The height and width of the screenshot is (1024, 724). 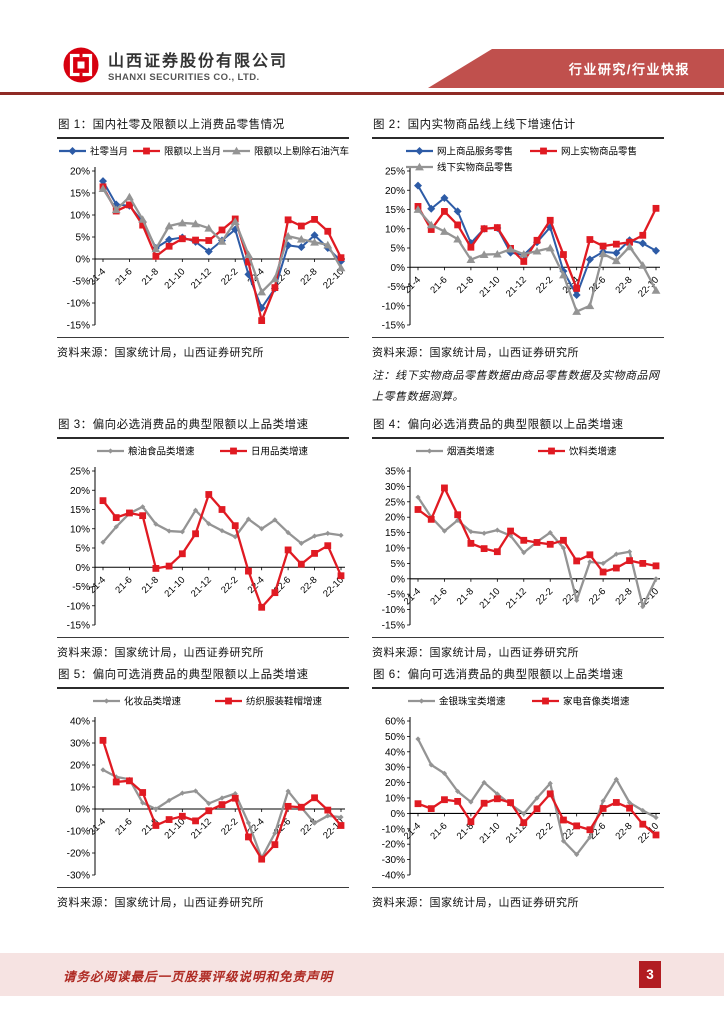 I want to click on legend-item: 烟酒类增速, so click(x=455, y=452).